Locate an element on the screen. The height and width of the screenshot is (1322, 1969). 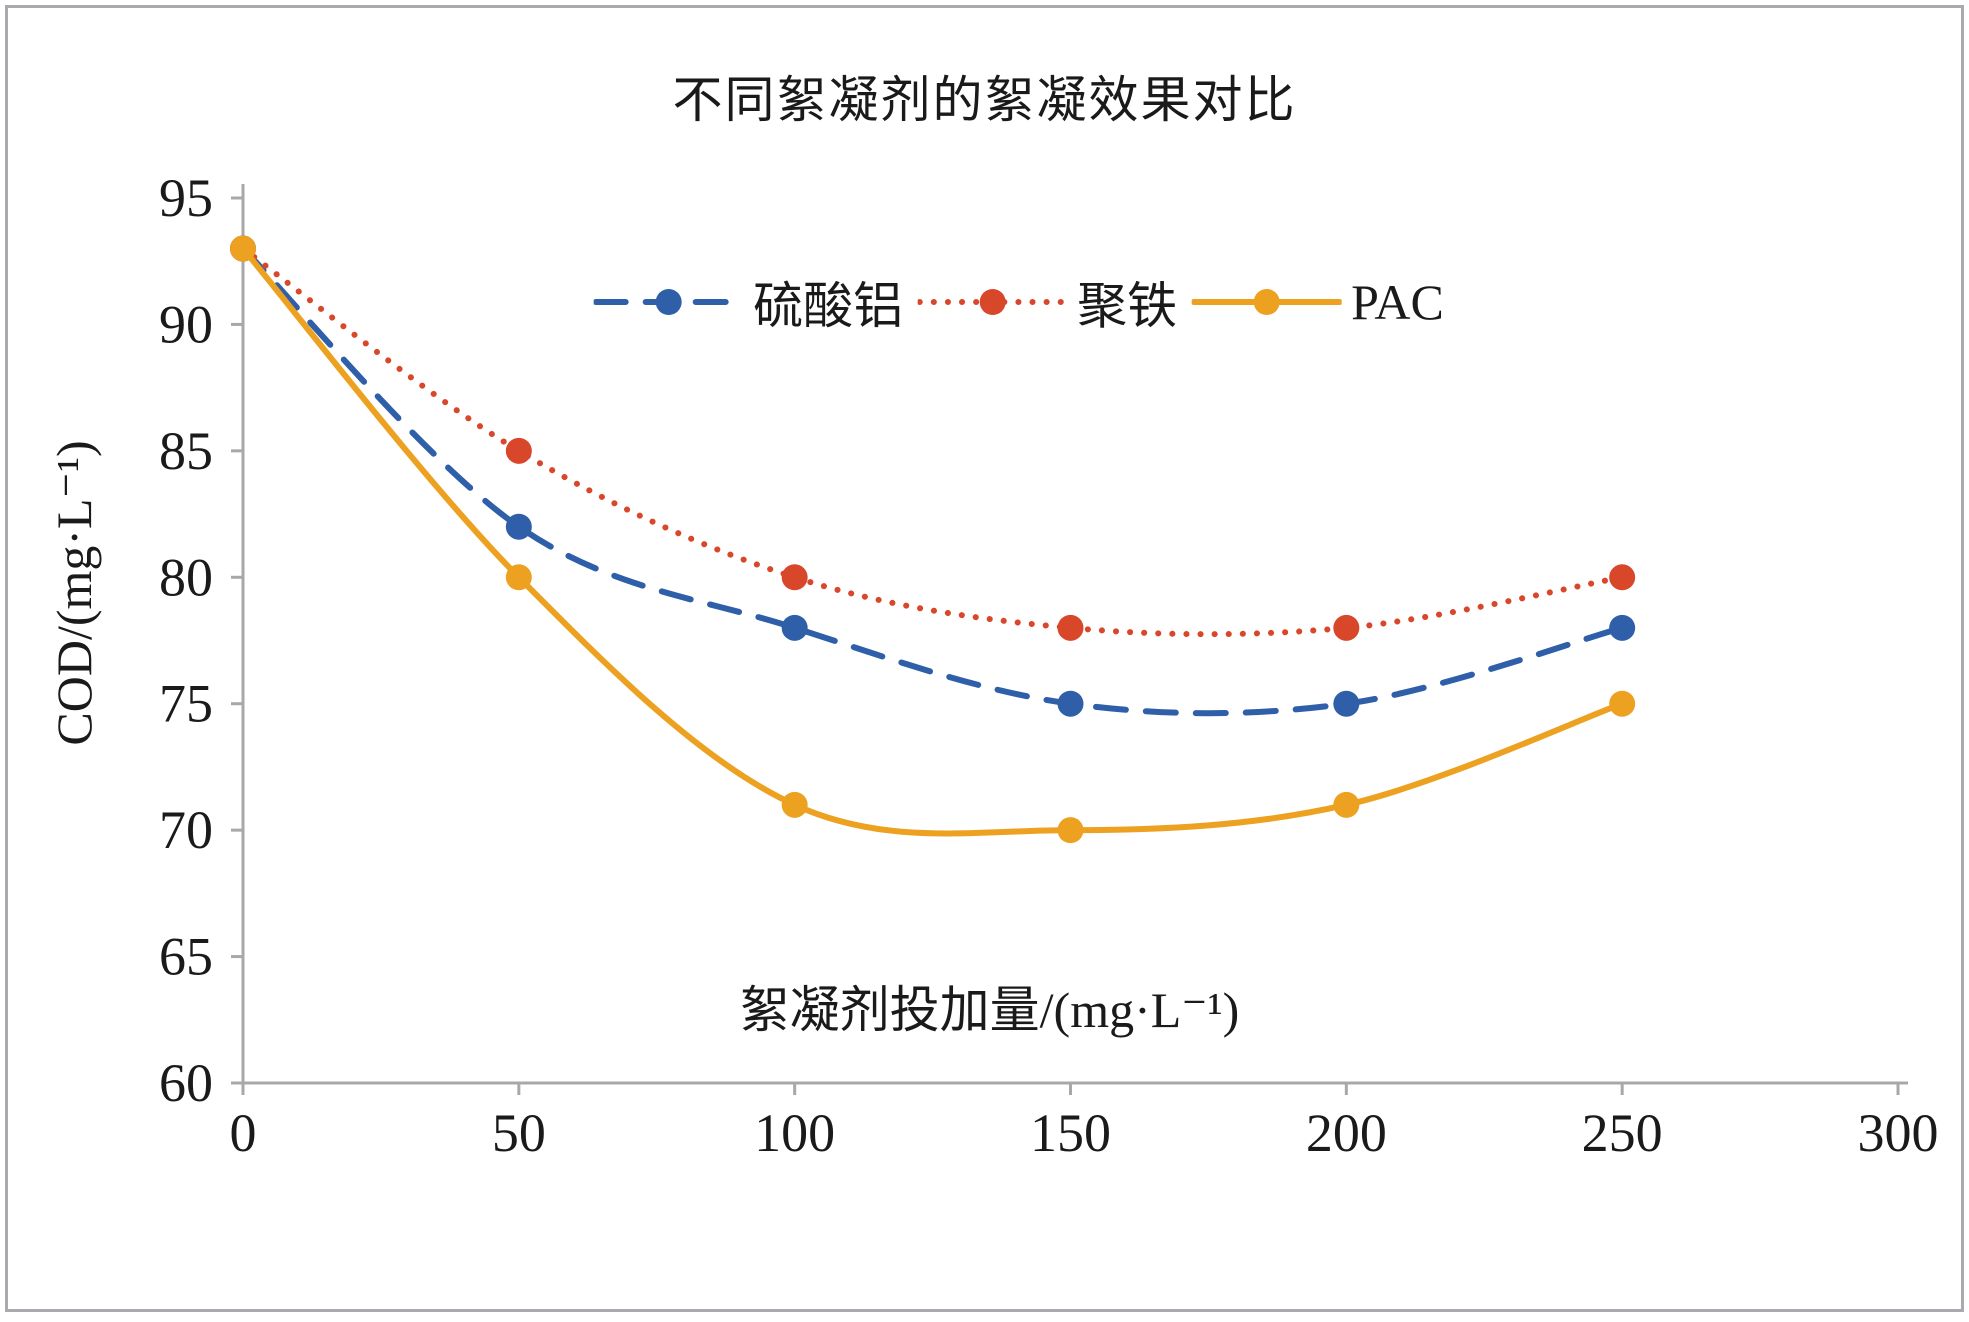
legend-label: 硫酸铝 is located at coordinates (828, 306).